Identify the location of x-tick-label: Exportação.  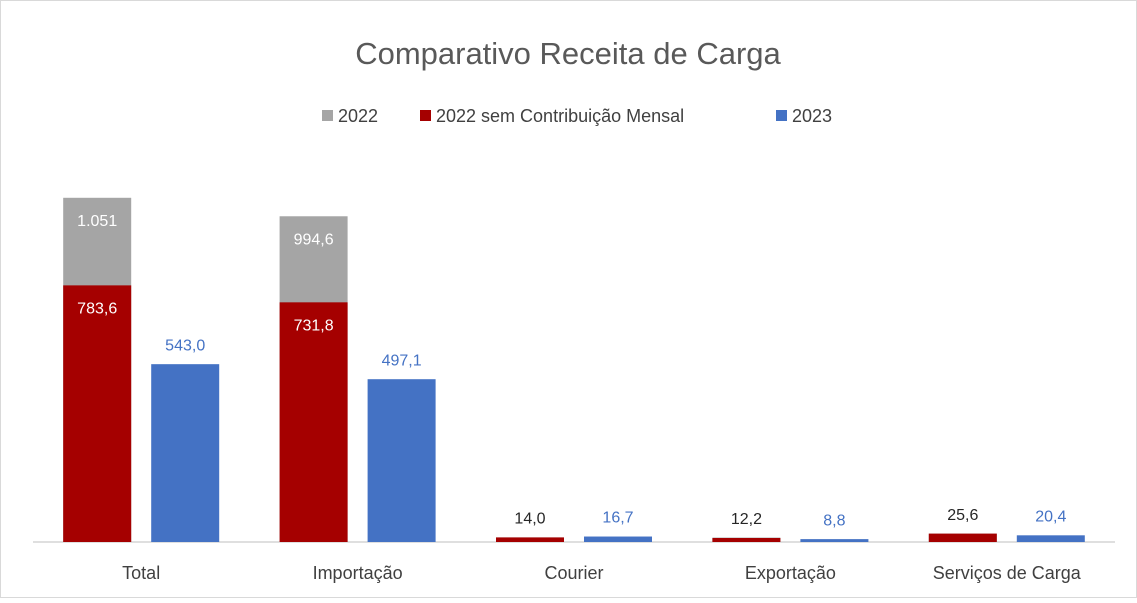
(790, 573).